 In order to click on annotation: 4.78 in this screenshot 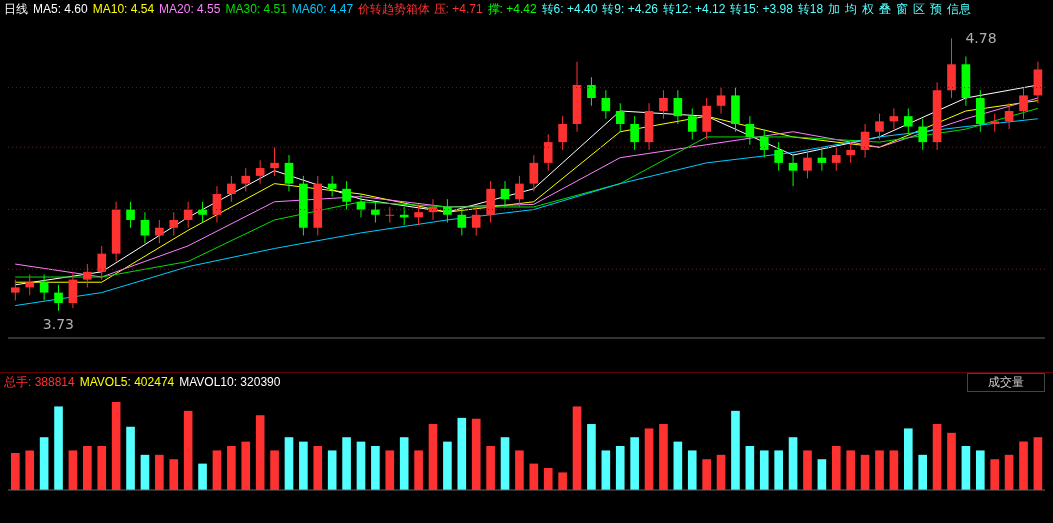, I will do `click(981, 38)`.